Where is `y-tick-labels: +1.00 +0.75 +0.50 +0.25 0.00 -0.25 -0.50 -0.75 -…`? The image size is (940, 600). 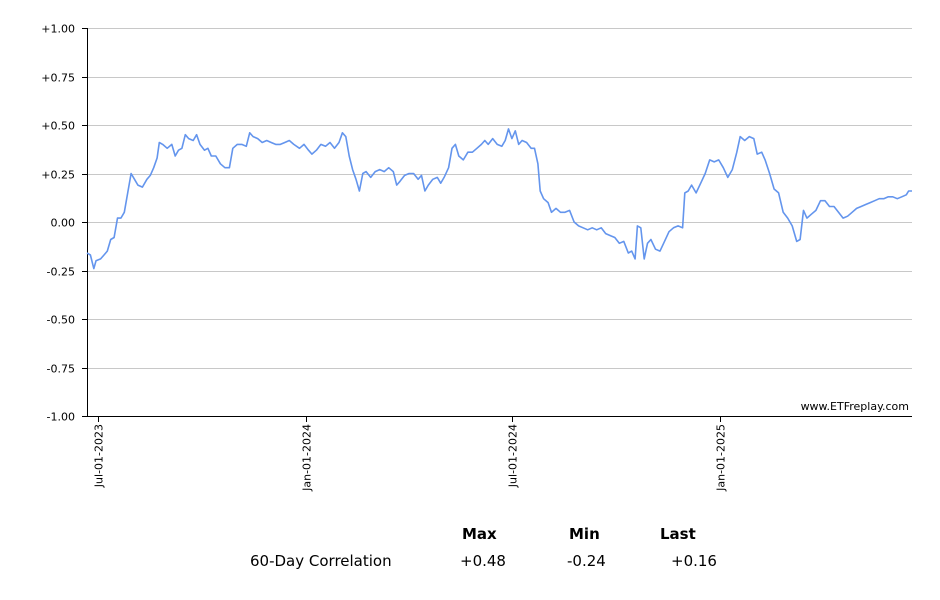 y-tick-labels: +1.00 +0.75 +0.50 +0.25 0.00 -0.25 -0.50 -0.75 -… is located at coordinates (58, 223).